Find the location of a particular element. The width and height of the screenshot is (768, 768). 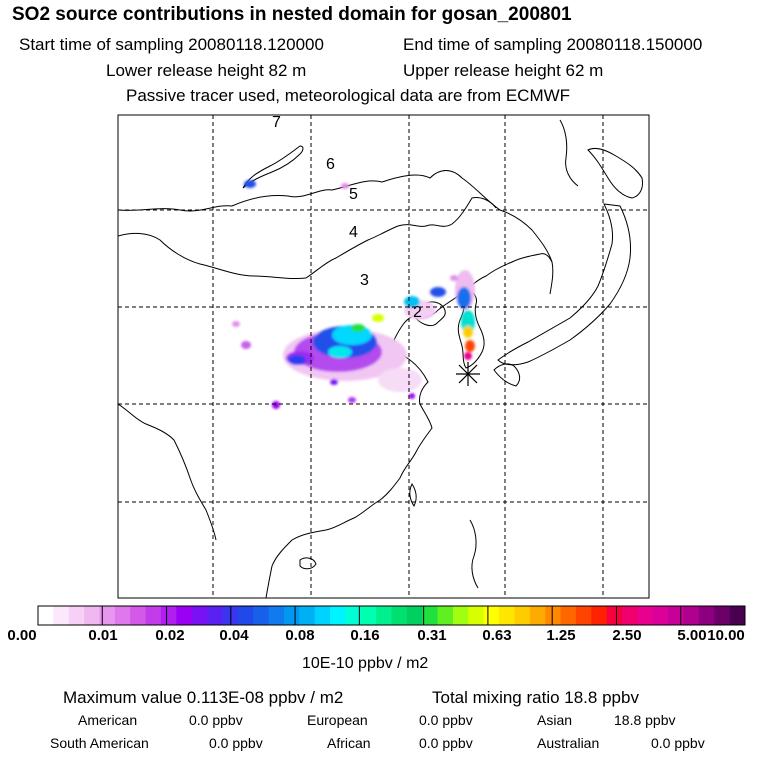

plume-layer is located at coordinates (353, 294).